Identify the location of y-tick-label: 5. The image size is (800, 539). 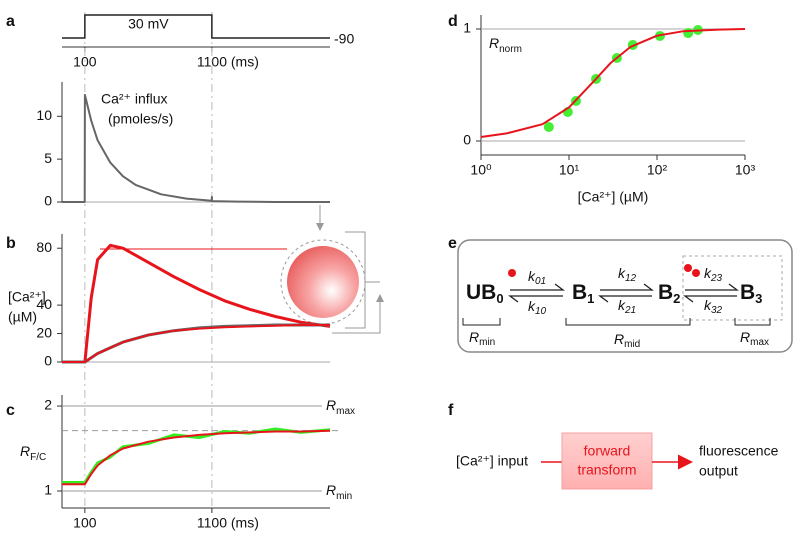
(48, 158).